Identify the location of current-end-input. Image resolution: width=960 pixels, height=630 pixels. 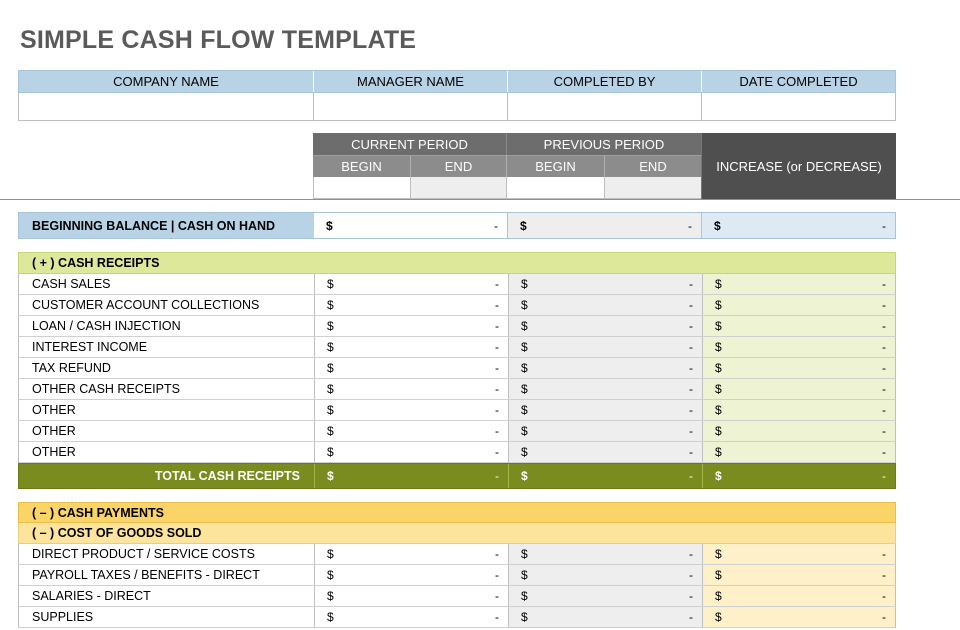
(459, 188).